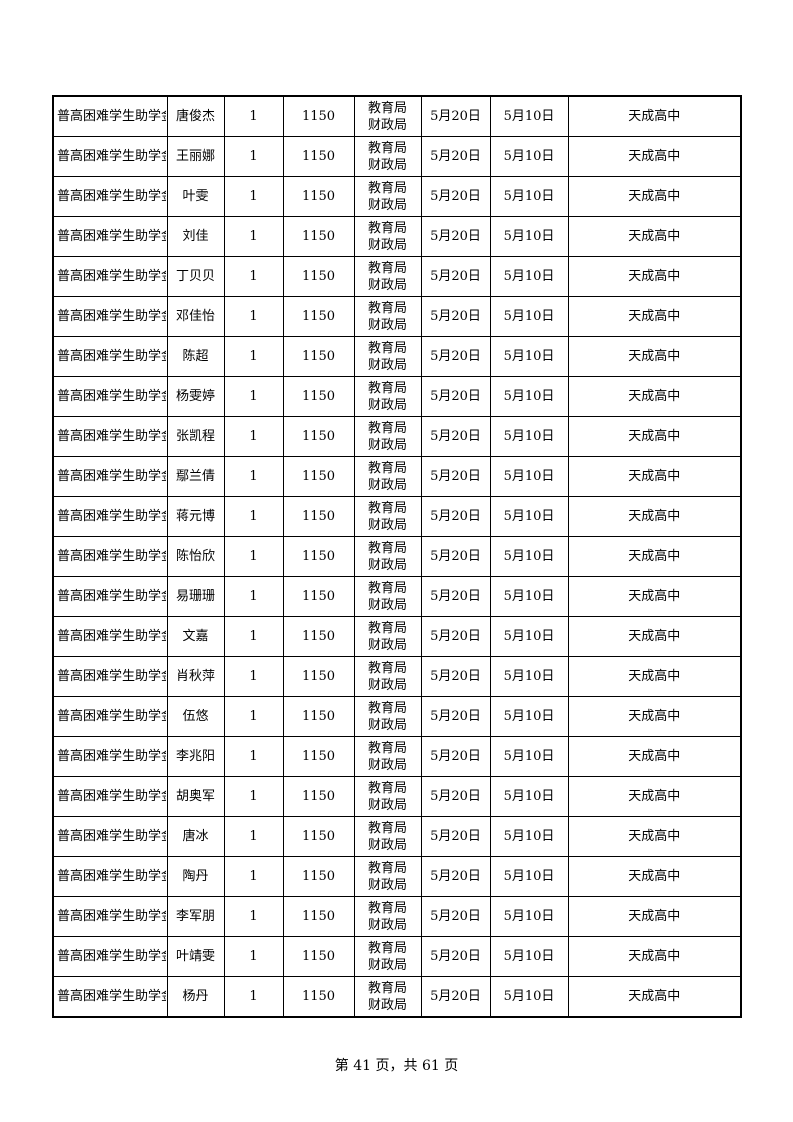 This screenshot has height=1122, width=793. What do you see at coordinates (195, 756) in the screenshot?
I see `cell-text: 李兆阳` at bounding box center [195, 756].